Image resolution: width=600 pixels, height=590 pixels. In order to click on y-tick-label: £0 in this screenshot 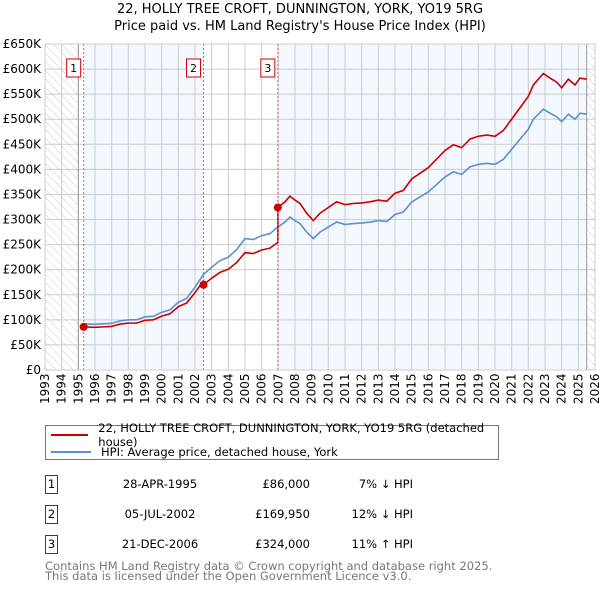, I will do `click(33, 370)`.